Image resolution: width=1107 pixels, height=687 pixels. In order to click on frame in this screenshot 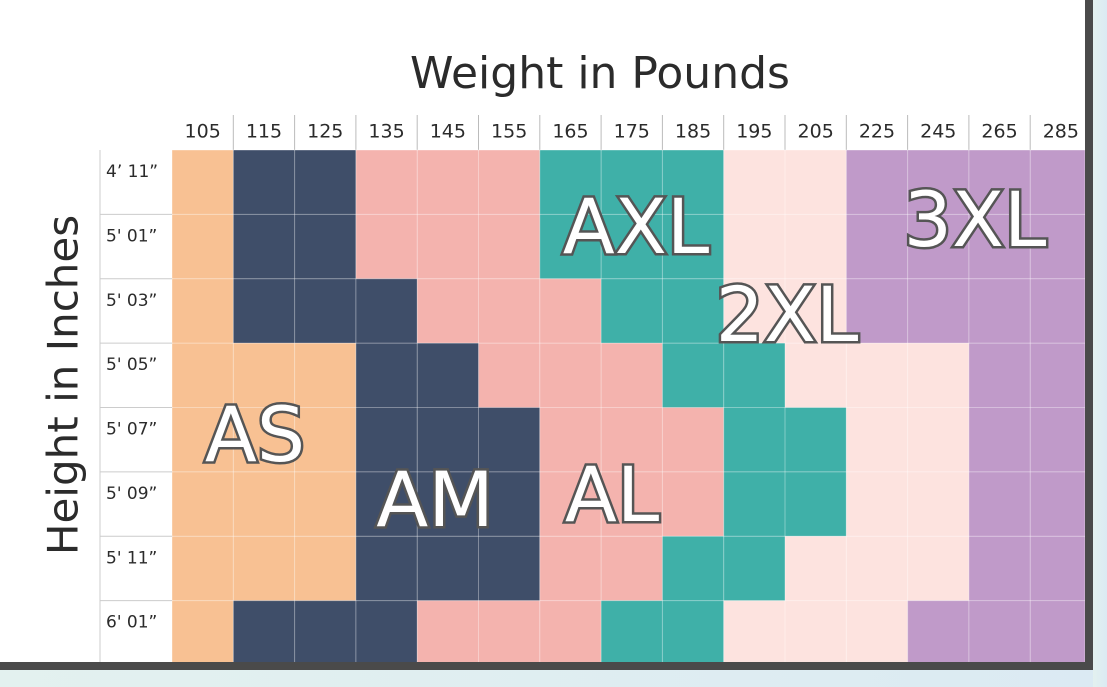, I will do `click(1089, 335)`.